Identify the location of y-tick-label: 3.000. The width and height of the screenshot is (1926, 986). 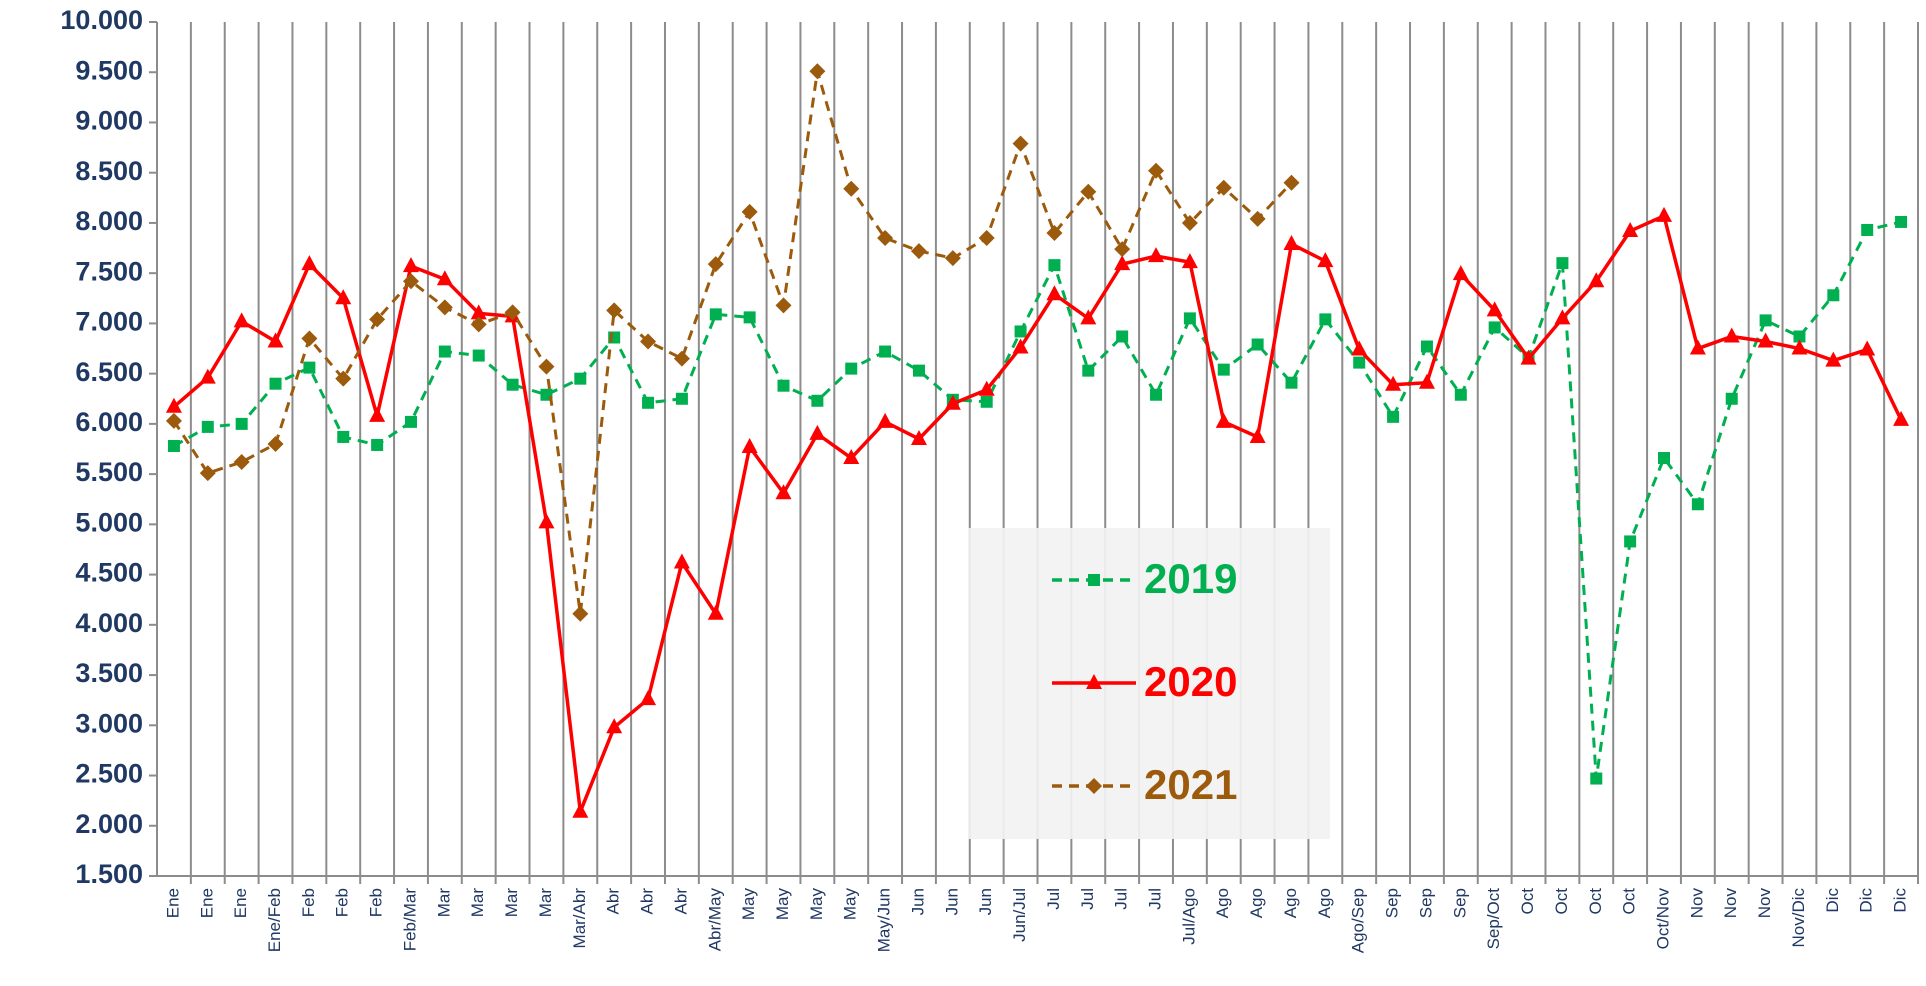
(109, 723).